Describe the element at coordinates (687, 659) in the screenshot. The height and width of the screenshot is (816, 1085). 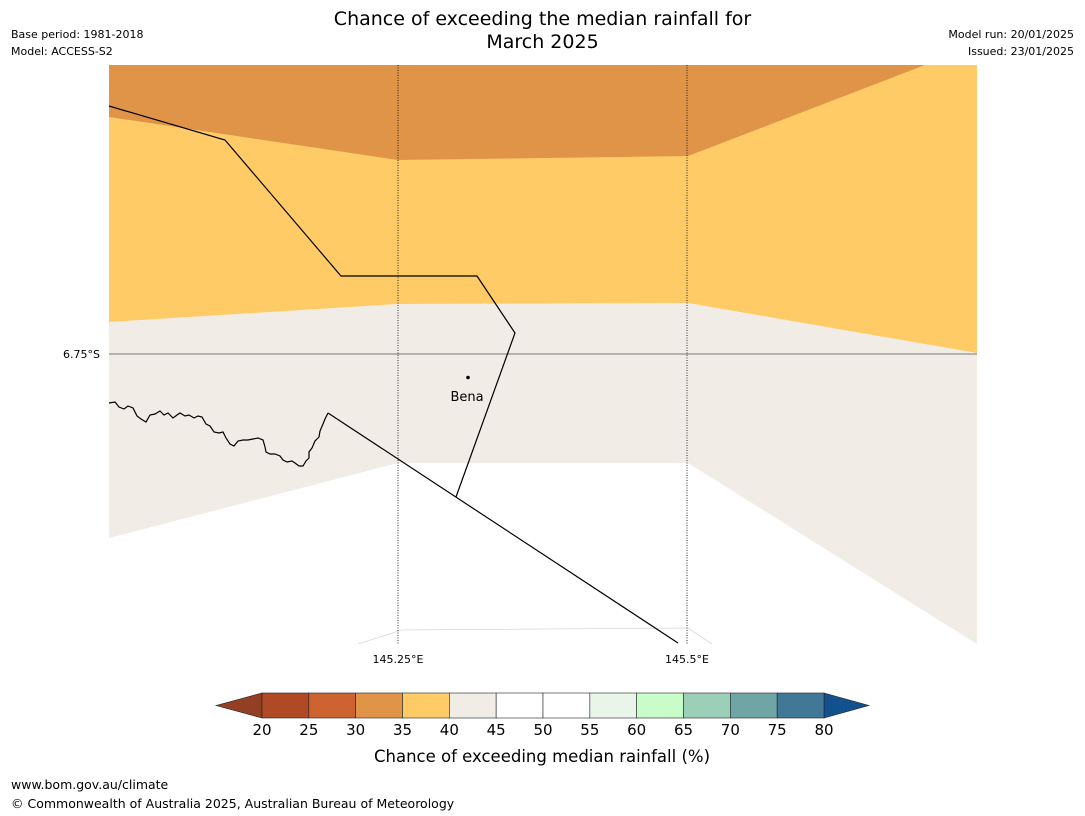
I see `lon-label-145-5: 145.5°E` at that location.